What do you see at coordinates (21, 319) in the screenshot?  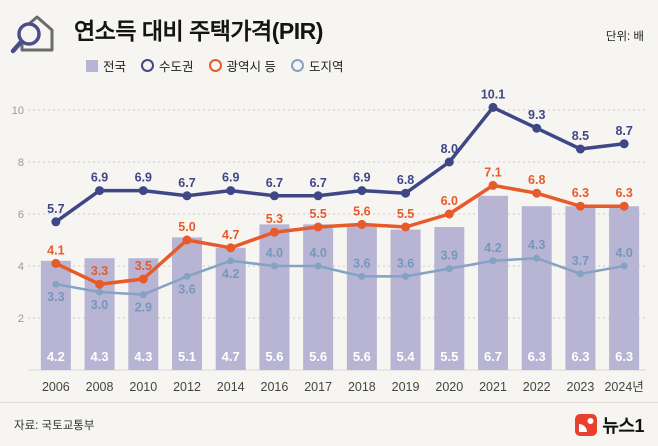 I see `y-axis-tick: 2` at bounding box center [21, 319].